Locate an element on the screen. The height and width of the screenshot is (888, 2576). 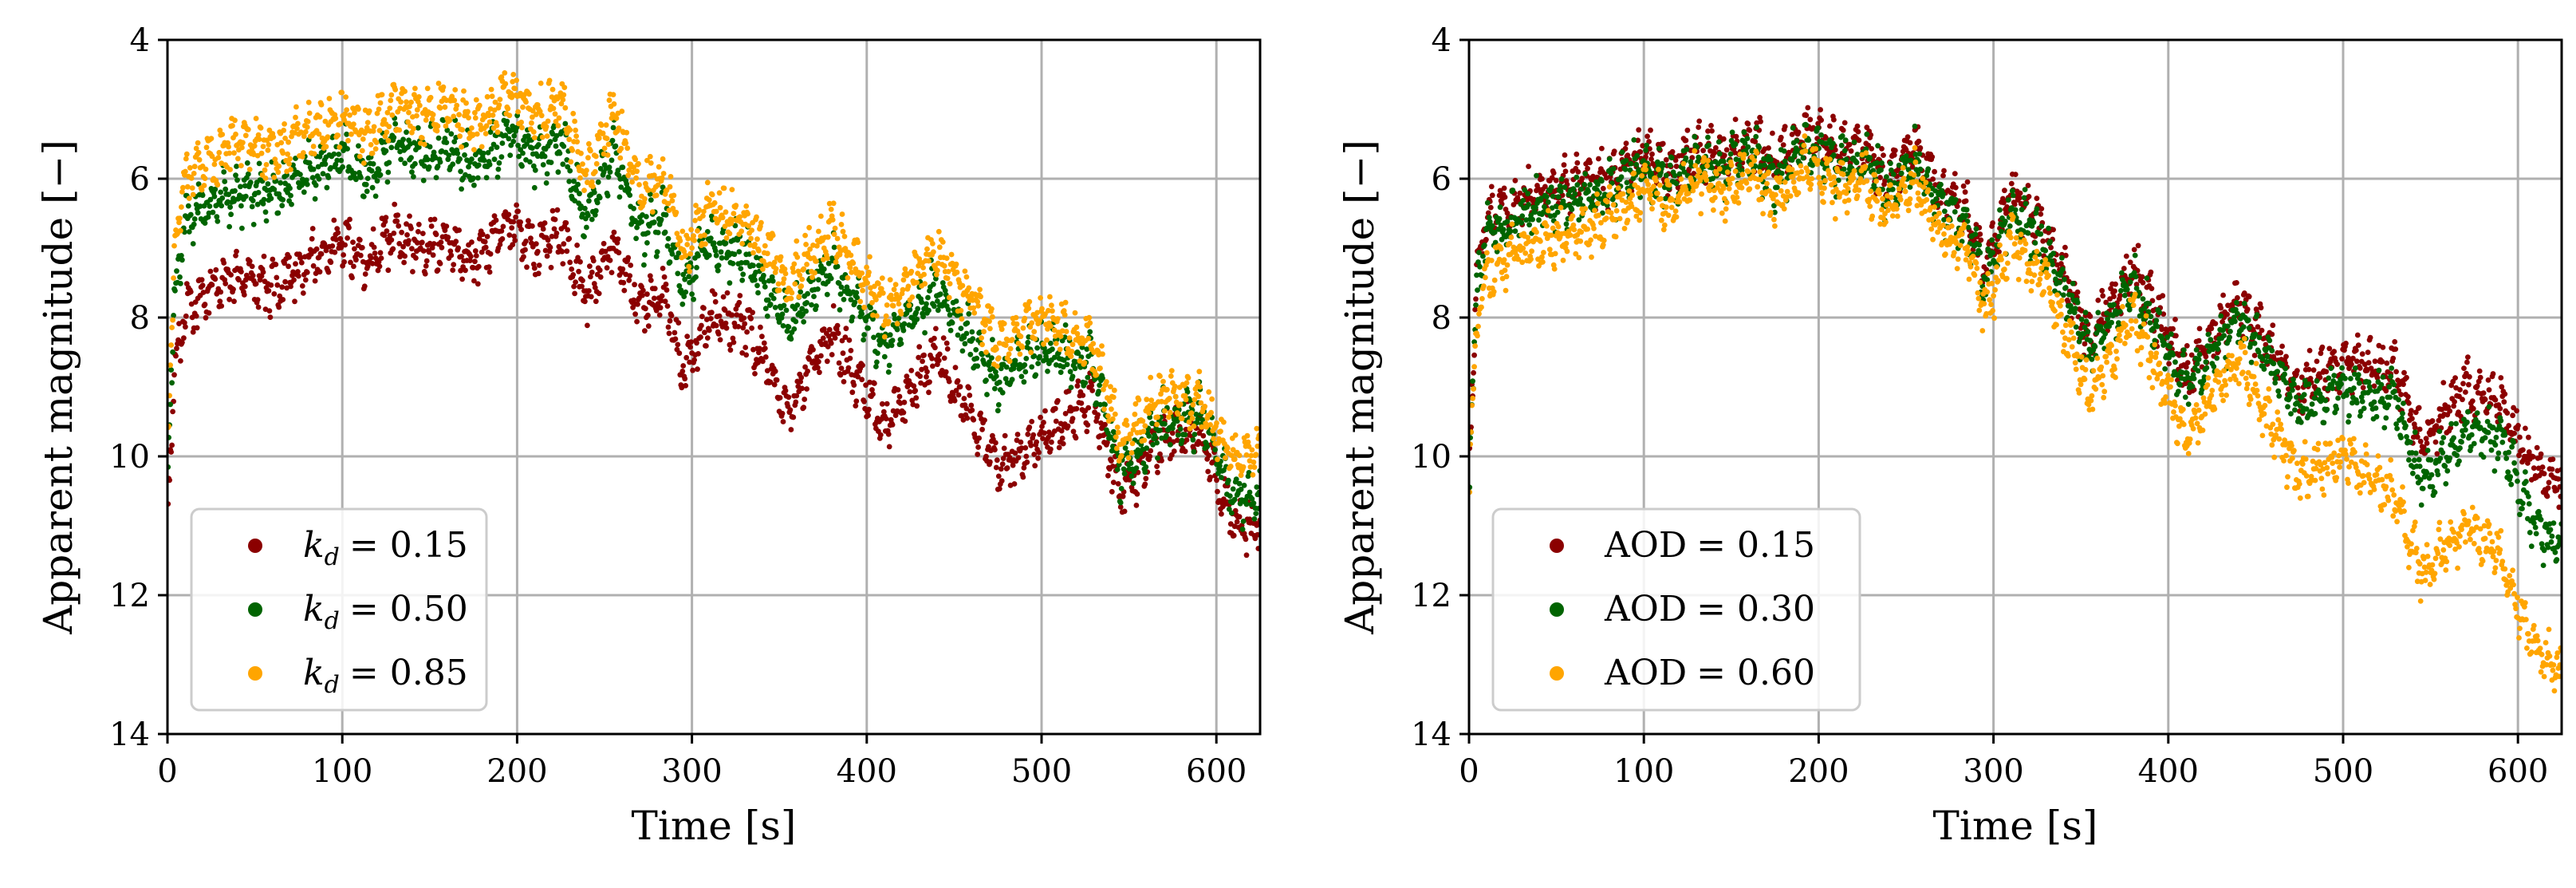
legend-value: = 0.15 is located at coordinates (408, 545).